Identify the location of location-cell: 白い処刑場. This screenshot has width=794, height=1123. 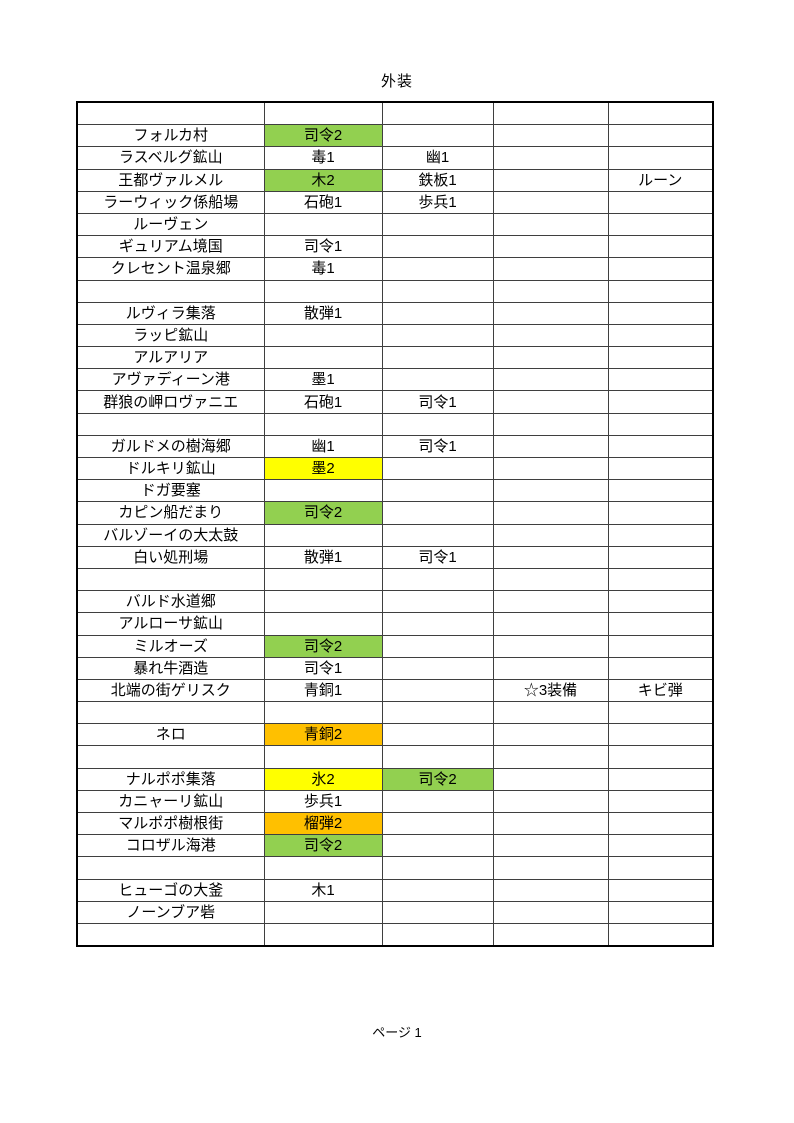
(170, 557).